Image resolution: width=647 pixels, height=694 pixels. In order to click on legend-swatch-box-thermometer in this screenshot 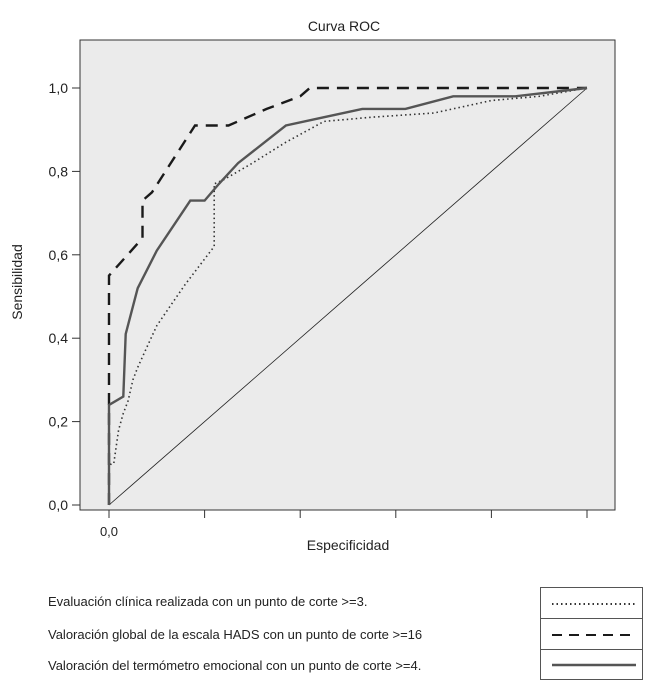, I will do `click(591, 664)`.